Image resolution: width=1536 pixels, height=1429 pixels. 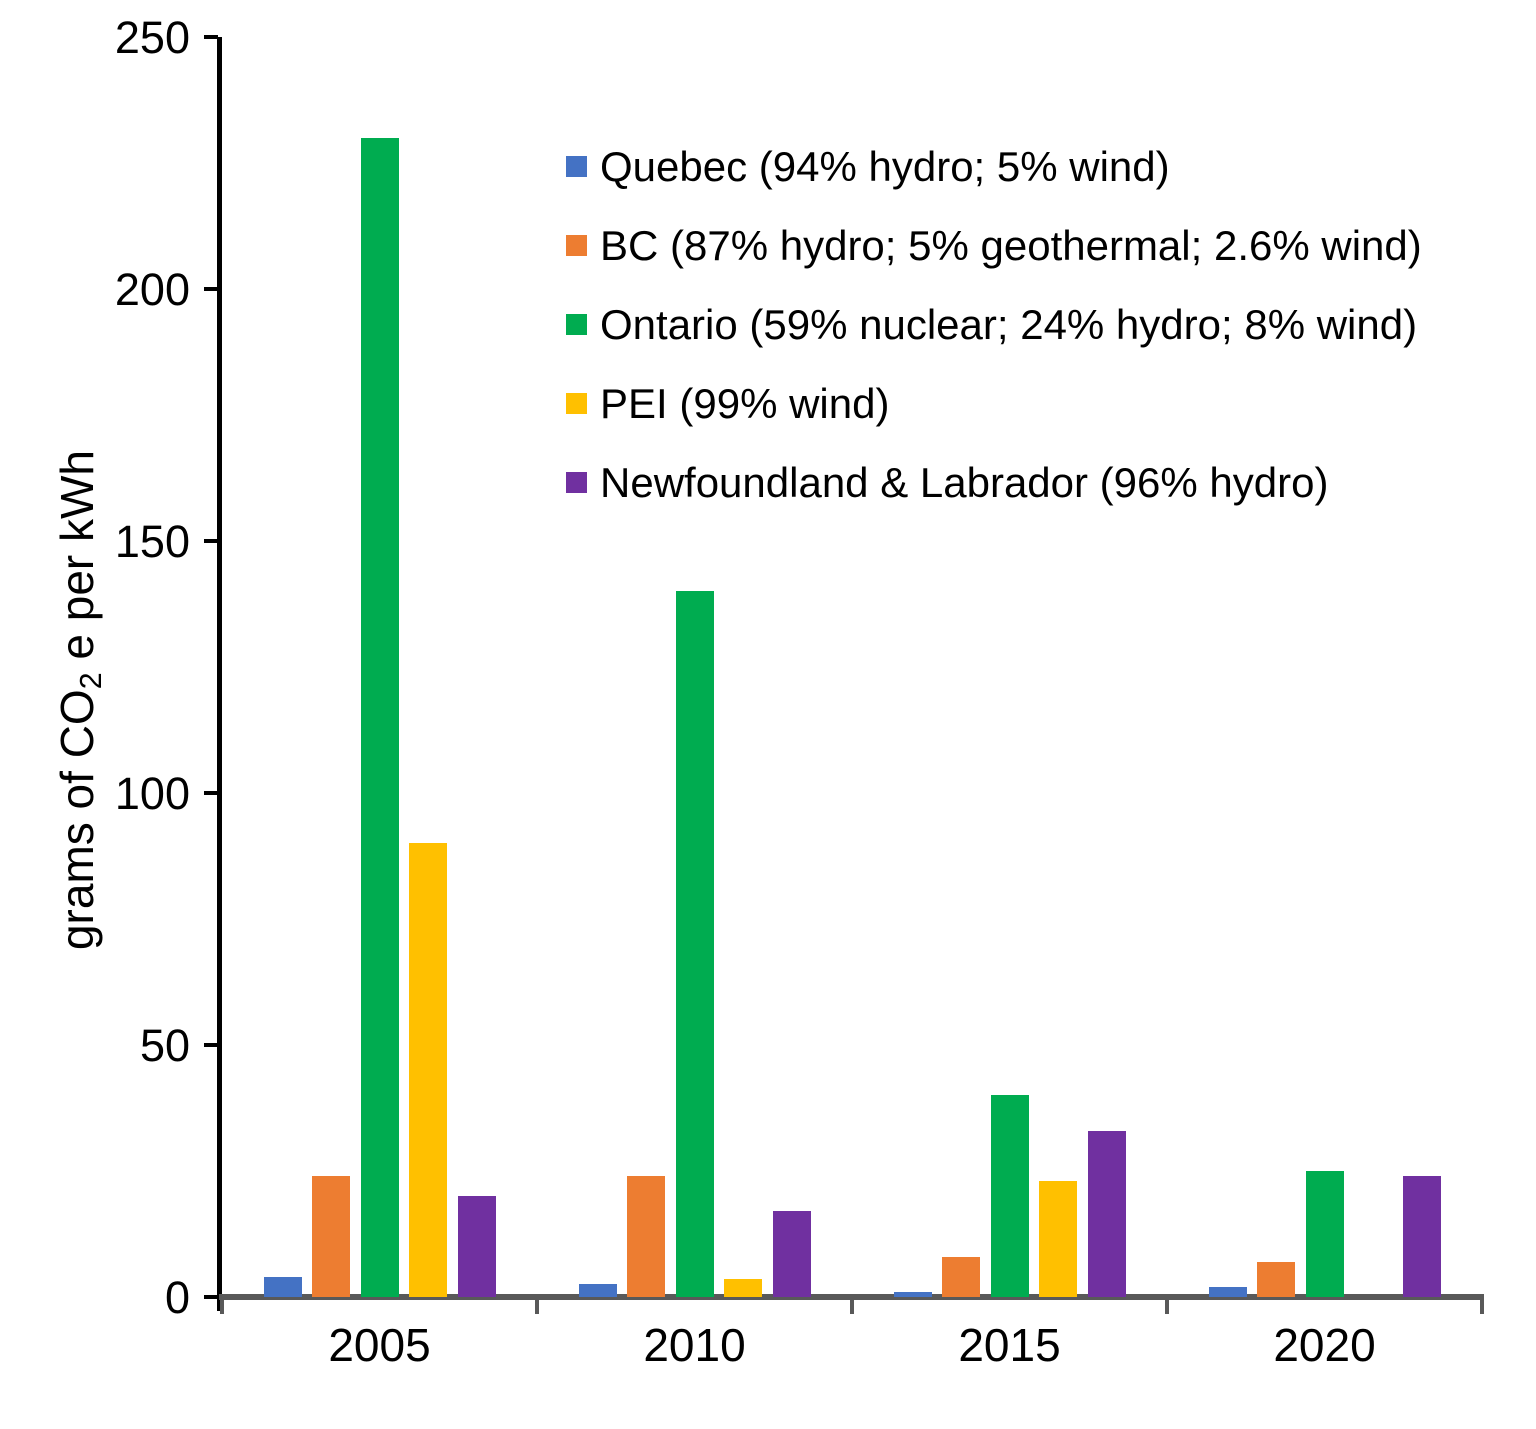 What do you see at coordinates (646, 1236) in the screenshot?
I see `bar-bc-2010` at bounding box center [646, 1236].